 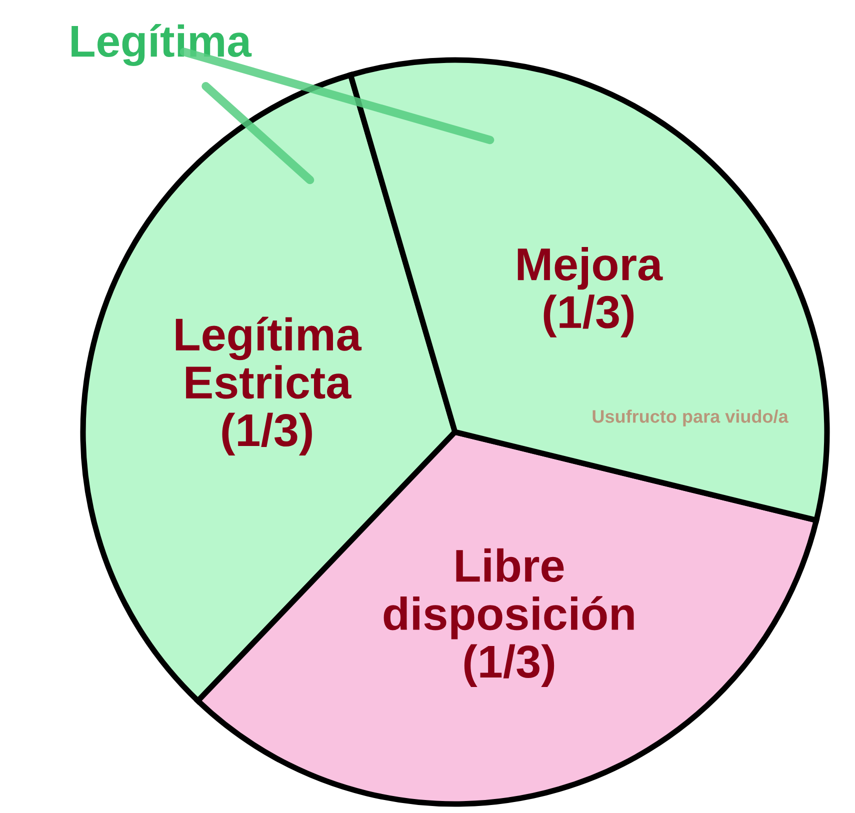 I want to click on text: Usufructo para viudo/a, so click(x=690, y=418).